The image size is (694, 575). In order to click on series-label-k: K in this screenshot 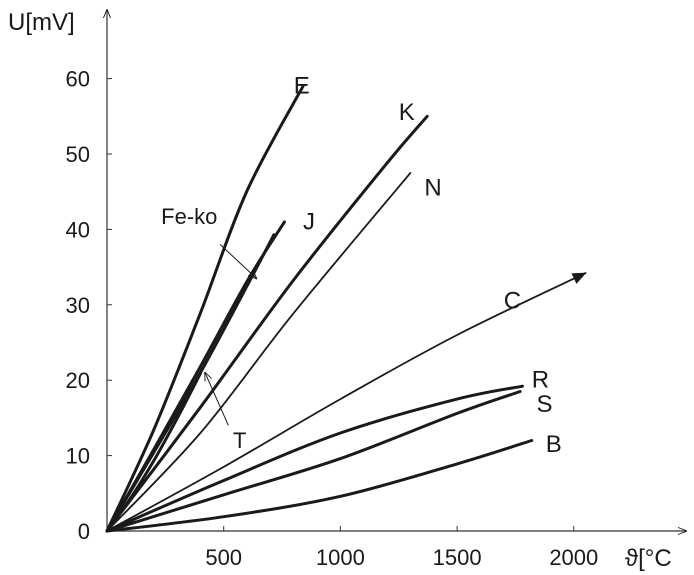, I will do `click(407, 112)`.